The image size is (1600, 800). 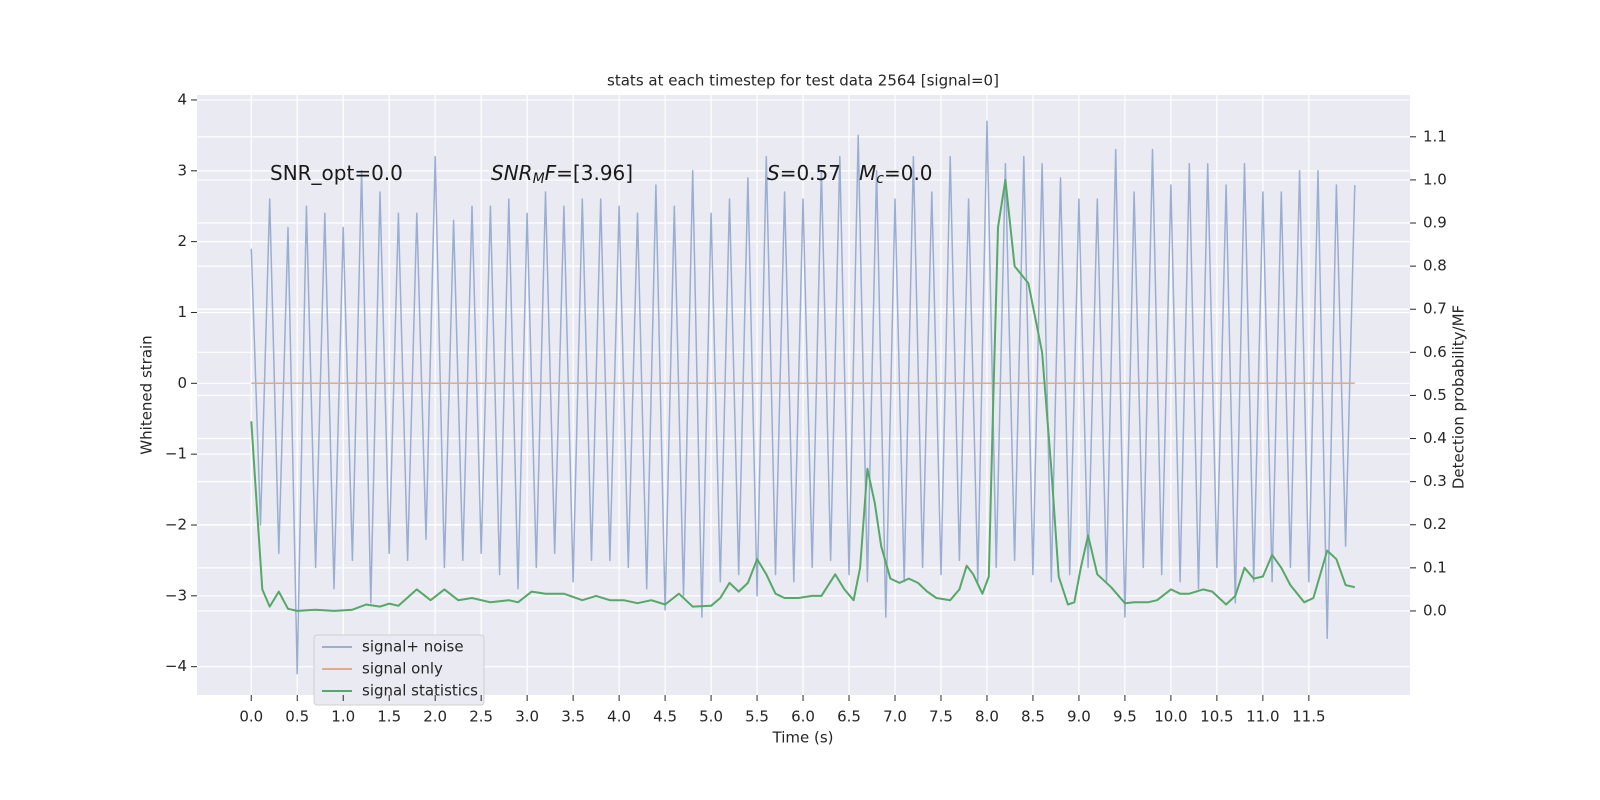 What do you see at coordinates (481, 717) in the screenshot?
I see `x-tick-label: 2.5` at bounding box center [481, 717].